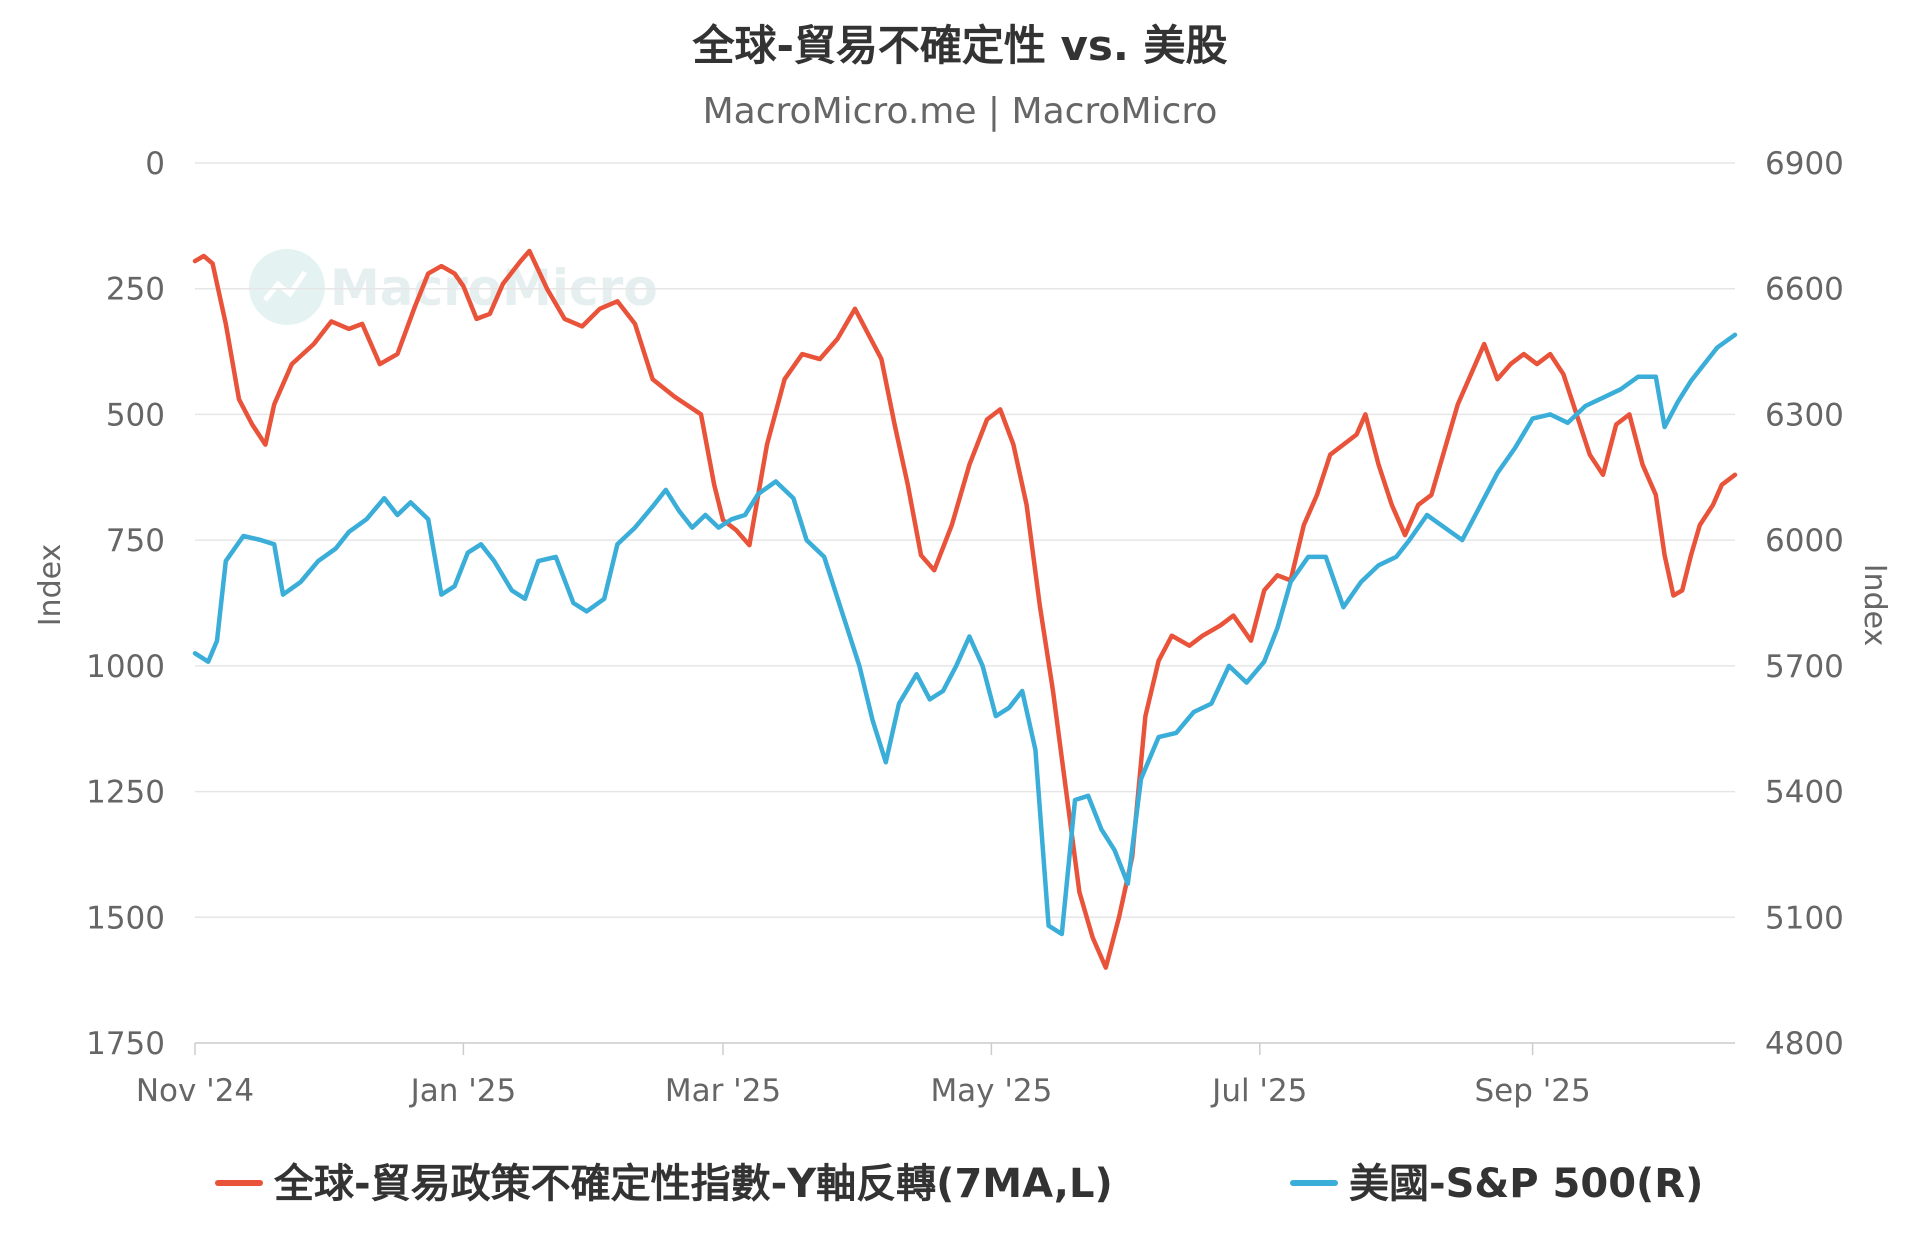  Describe the element at coordinates (960, 111) in the screenshot. I see `chart-subtitle: MacroMicro.me | MacroMicro` at that location.